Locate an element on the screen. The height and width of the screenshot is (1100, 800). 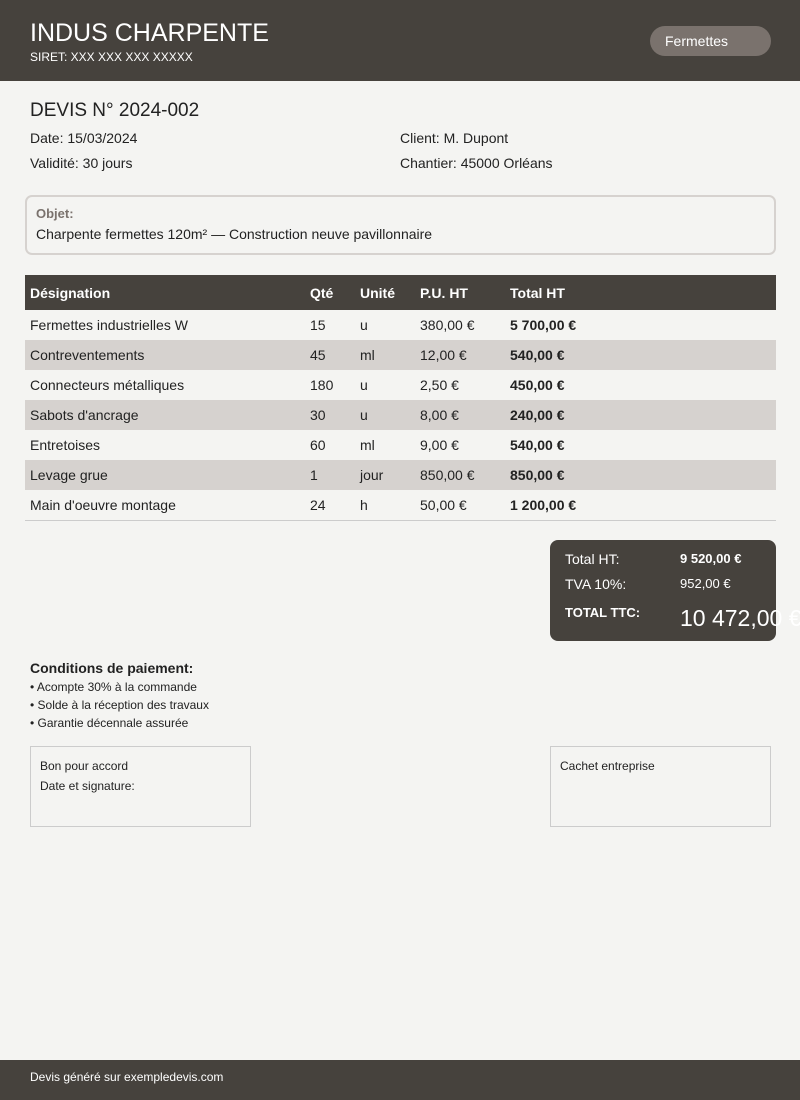
company-name: INDUS CHARPENTE is located at coordinates (149, 33).